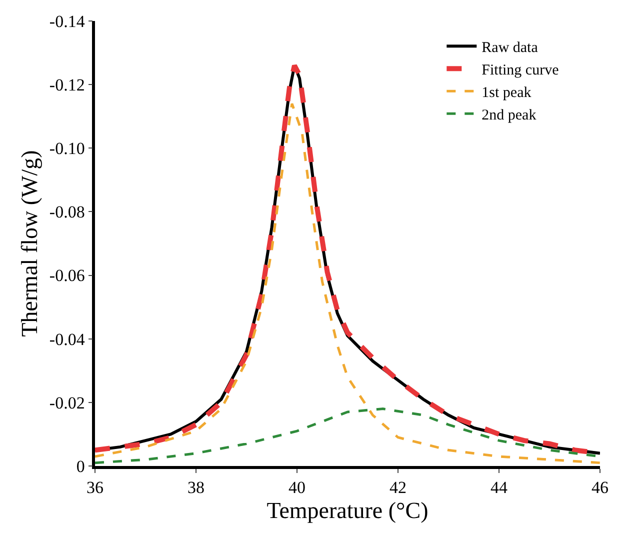 This screenshot has height=536, width=621. What do you see at coordinates (521, 70) in the screenshot?
I see `legend-label: Fitting curve` at bounding box center [521, 70].